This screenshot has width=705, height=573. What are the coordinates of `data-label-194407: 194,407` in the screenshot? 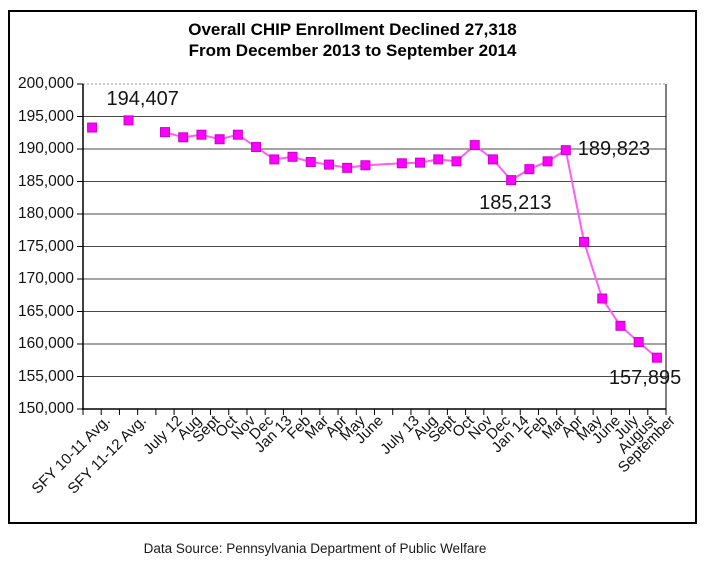 It's located at (142, 99).